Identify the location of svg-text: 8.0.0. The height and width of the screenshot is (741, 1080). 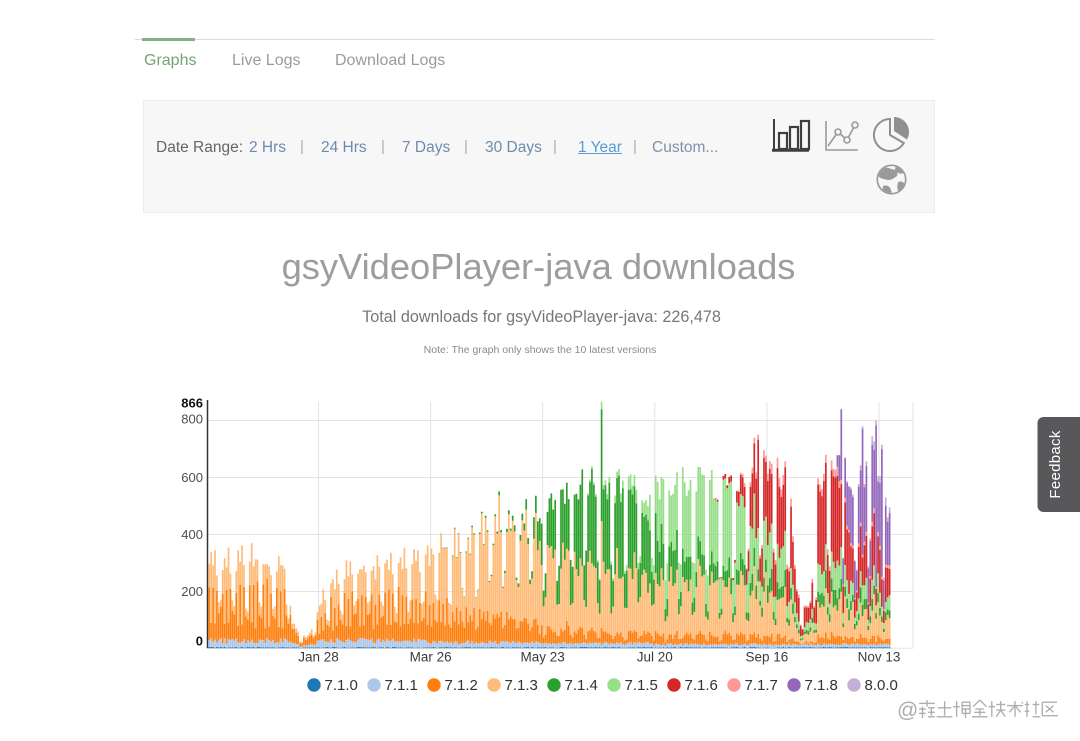
(881, 685).